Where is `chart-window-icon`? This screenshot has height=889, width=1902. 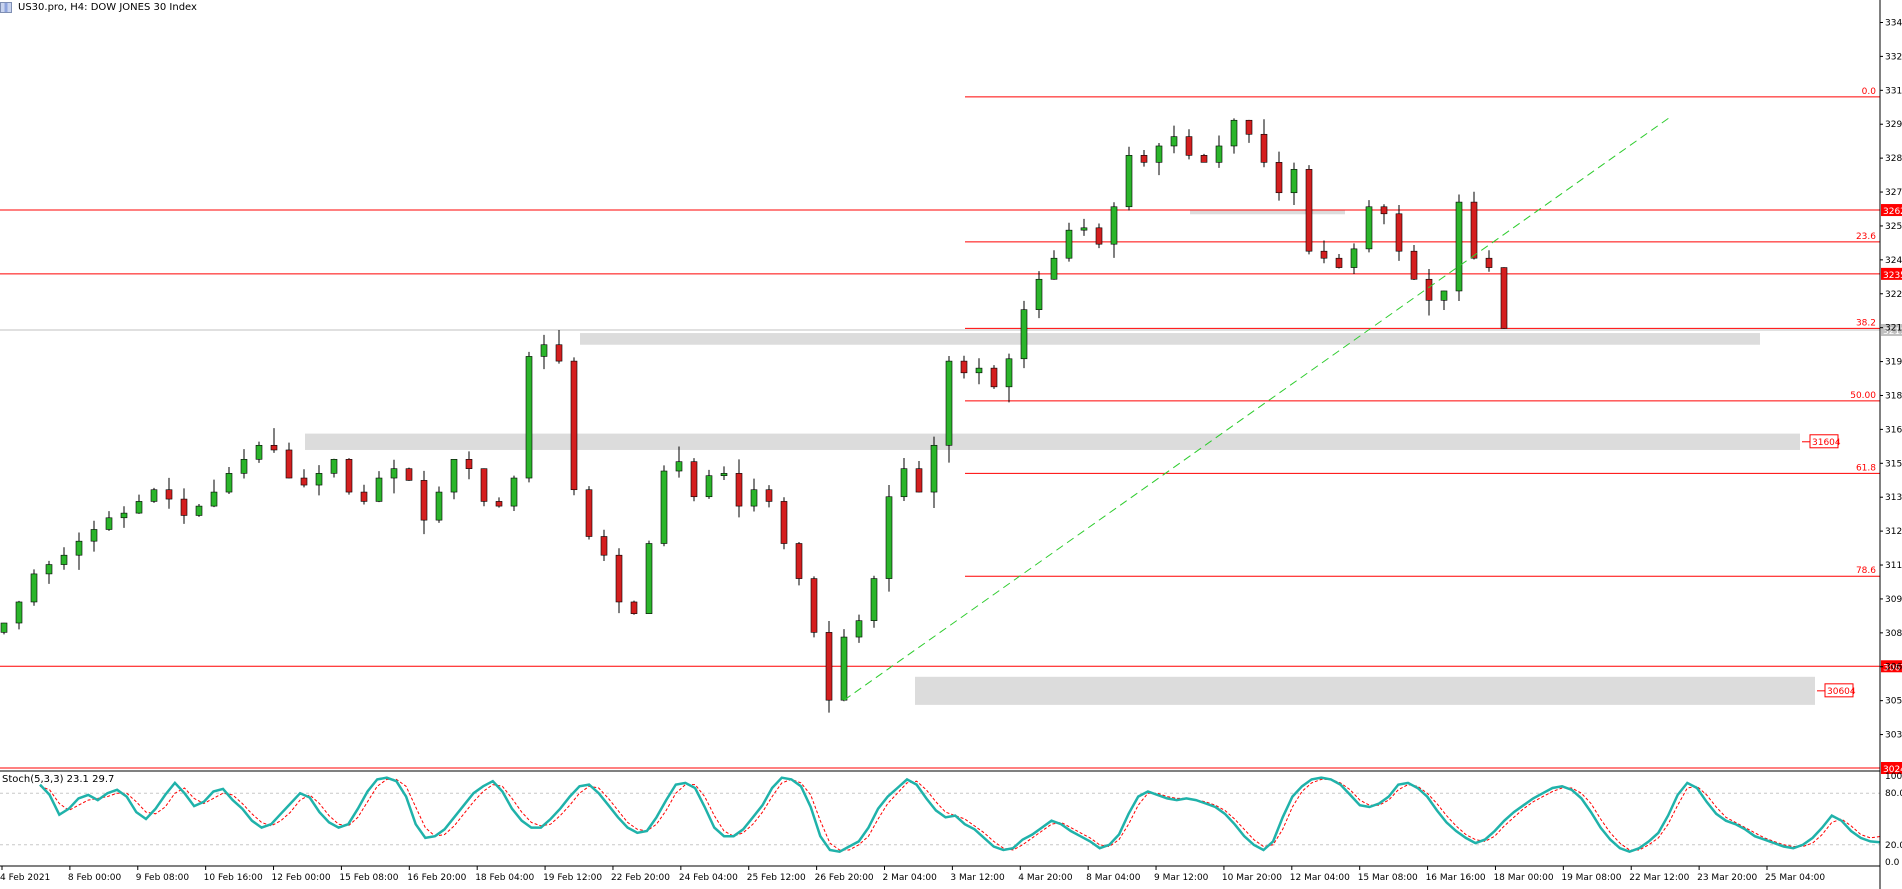
chart-window-icon is located at coordinates (6, 7).